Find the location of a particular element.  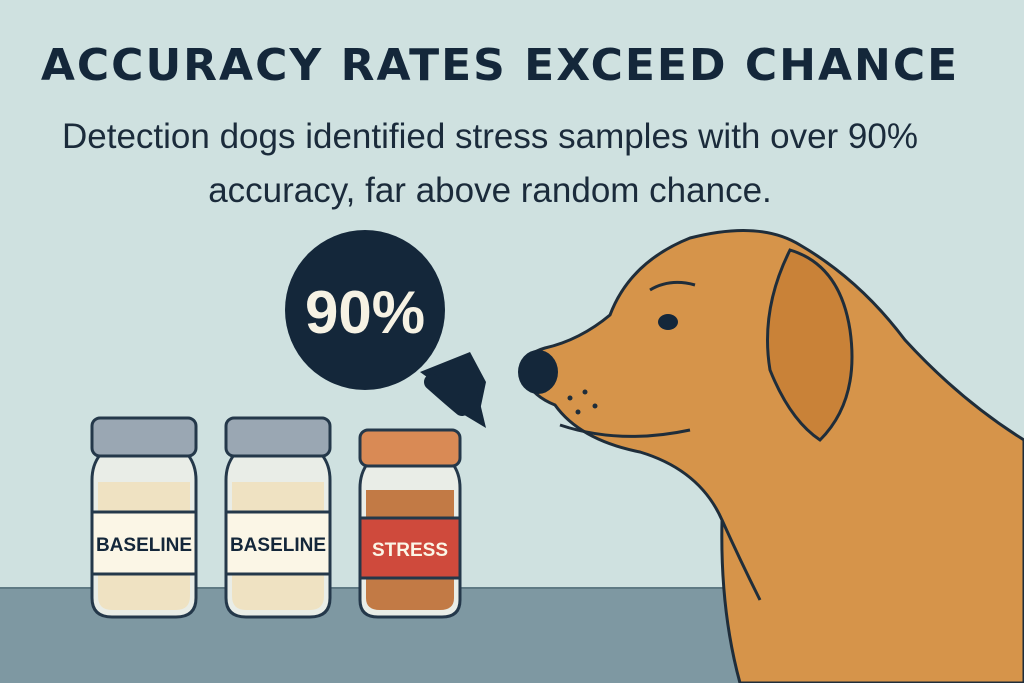

jar-stress: STRESS is located at coordinates (410, 523).